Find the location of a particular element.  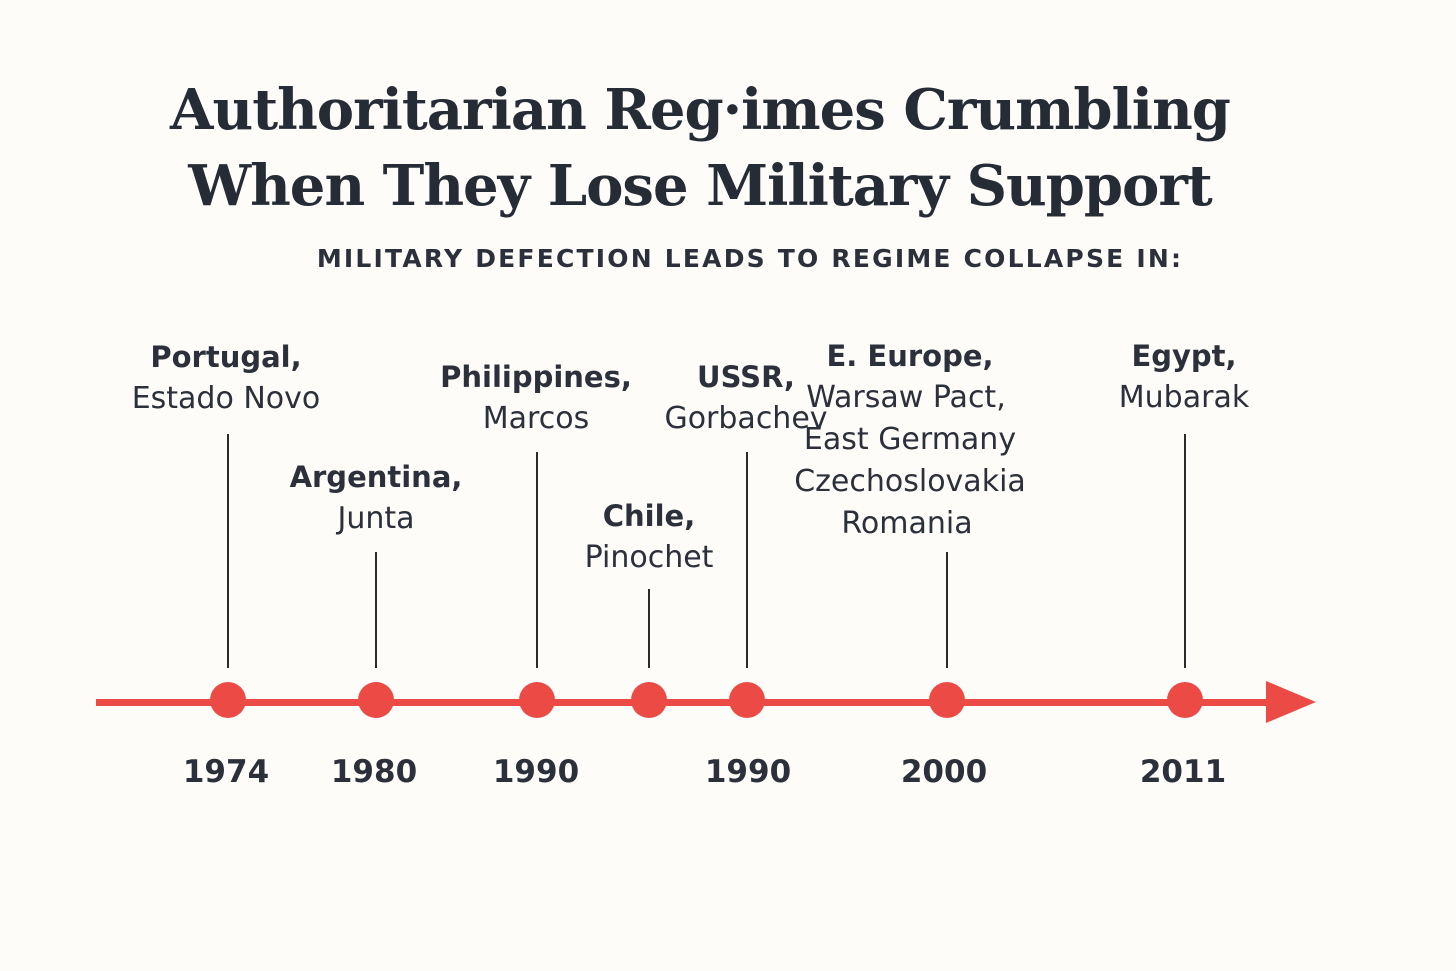

title-line-2: When They Lose Military Support is located at coordinates (700, 186).